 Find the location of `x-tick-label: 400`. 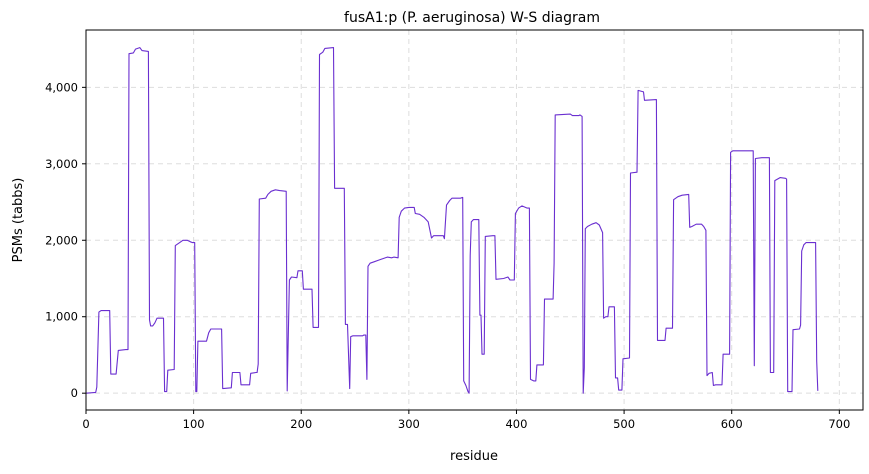

x-tick-label: 400 is located at coordinates (516, 424).